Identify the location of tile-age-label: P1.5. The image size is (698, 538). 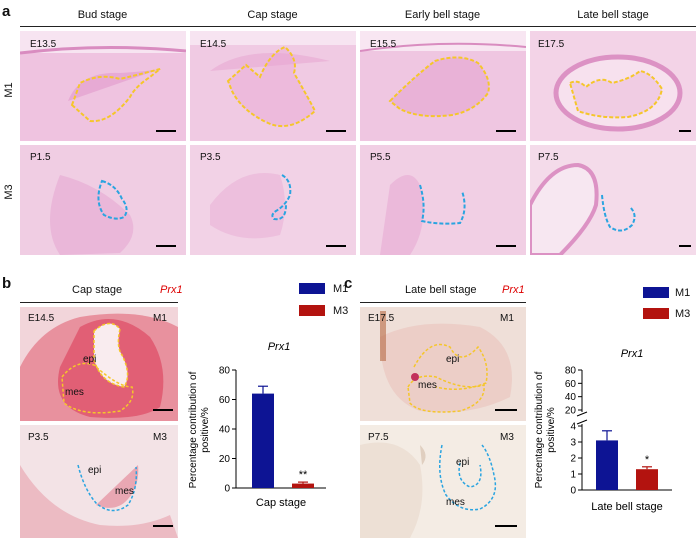
(40, 157).